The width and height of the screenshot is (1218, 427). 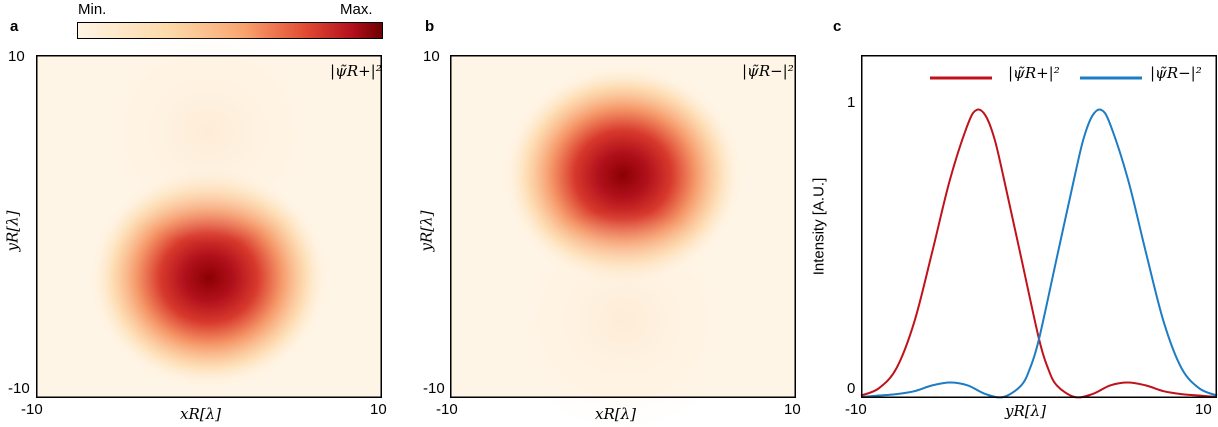 What do you see at coordinates (356, 9) in the screenshot?
I see `colorbar-max-label: Max.` at bounding box center [356, 9].